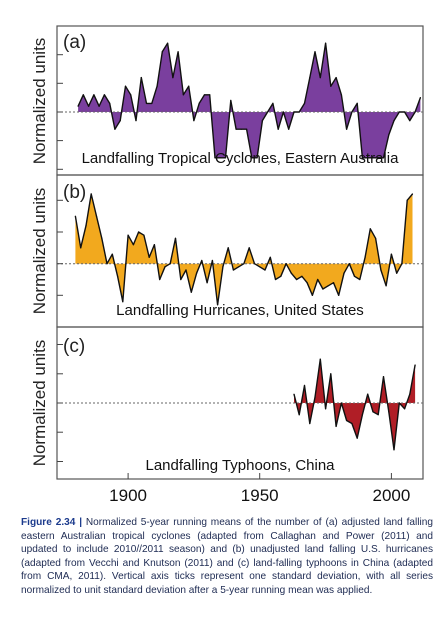  I want to click on panel-letter: (a), so click(74, 42).